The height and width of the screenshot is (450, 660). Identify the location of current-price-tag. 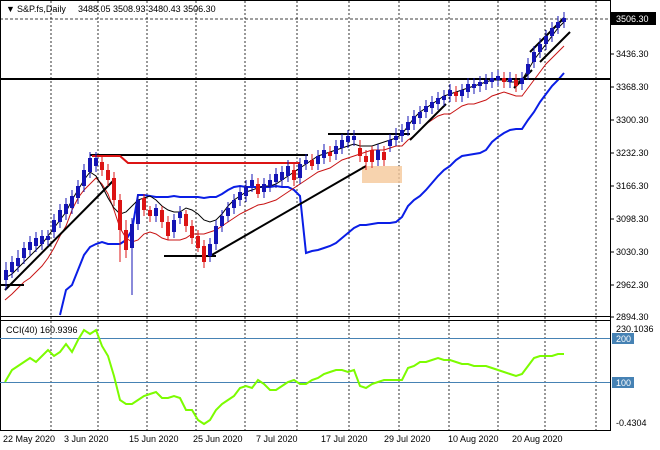
(633, 18).